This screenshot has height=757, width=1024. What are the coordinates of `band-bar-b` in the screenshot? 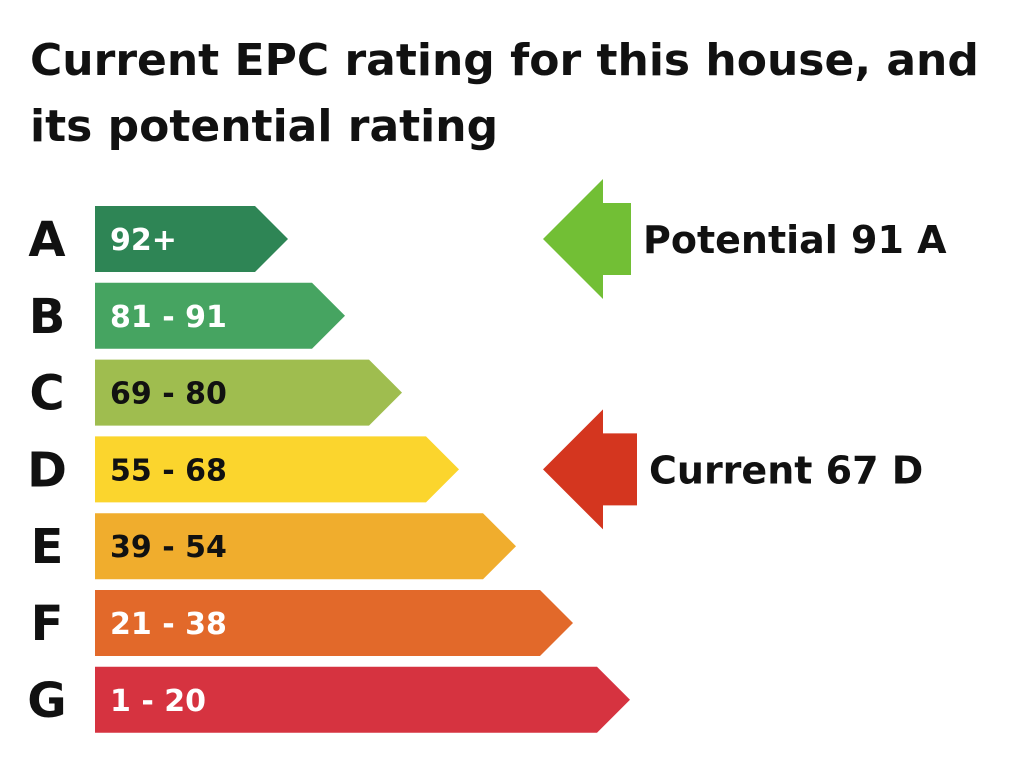 It's located at (220, 315).